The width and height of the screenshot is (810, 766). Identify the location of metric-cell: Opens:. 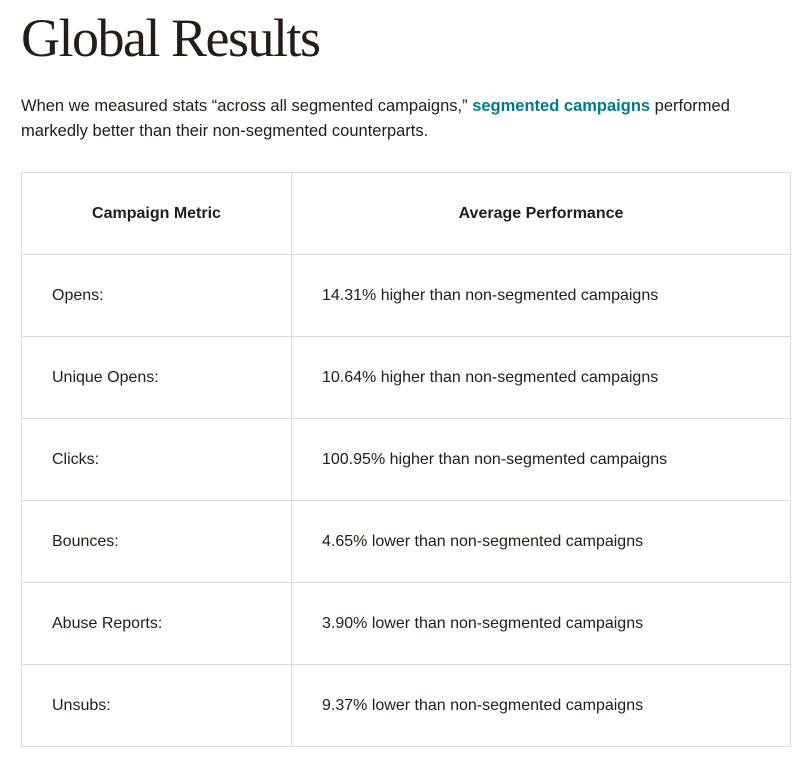
(156, 295).